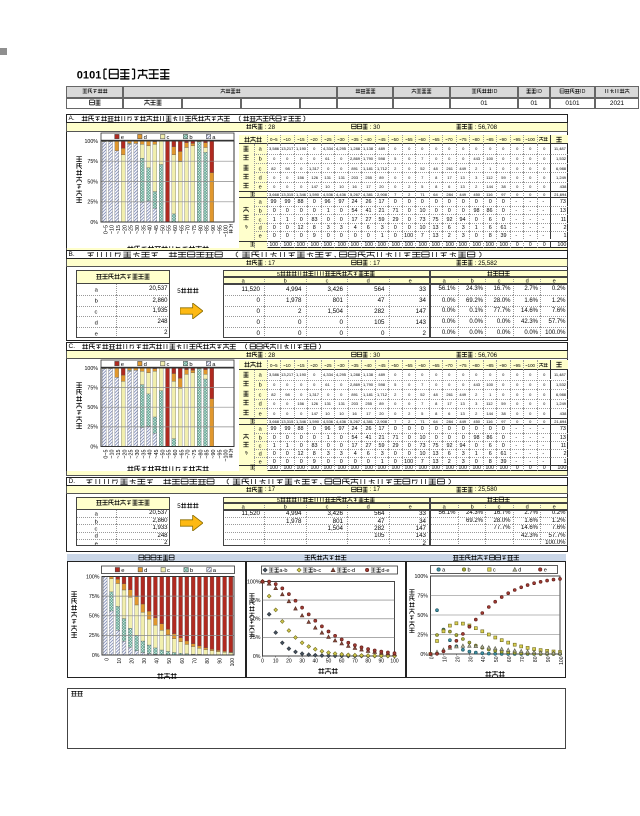 This screenshot has width=640, height=816. What do you see at coordinates (132, 229) in the screenshot?
I see `svg-text: ~25` at bounding box center [132, 229].